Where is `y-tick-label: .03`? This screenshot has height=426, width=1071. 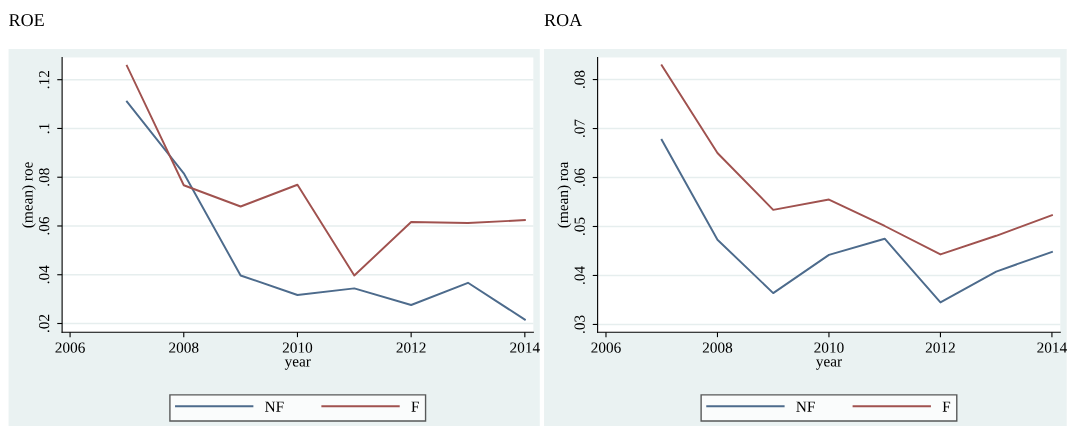
y-tick-label: .03 is located at coordinates (579, 324).